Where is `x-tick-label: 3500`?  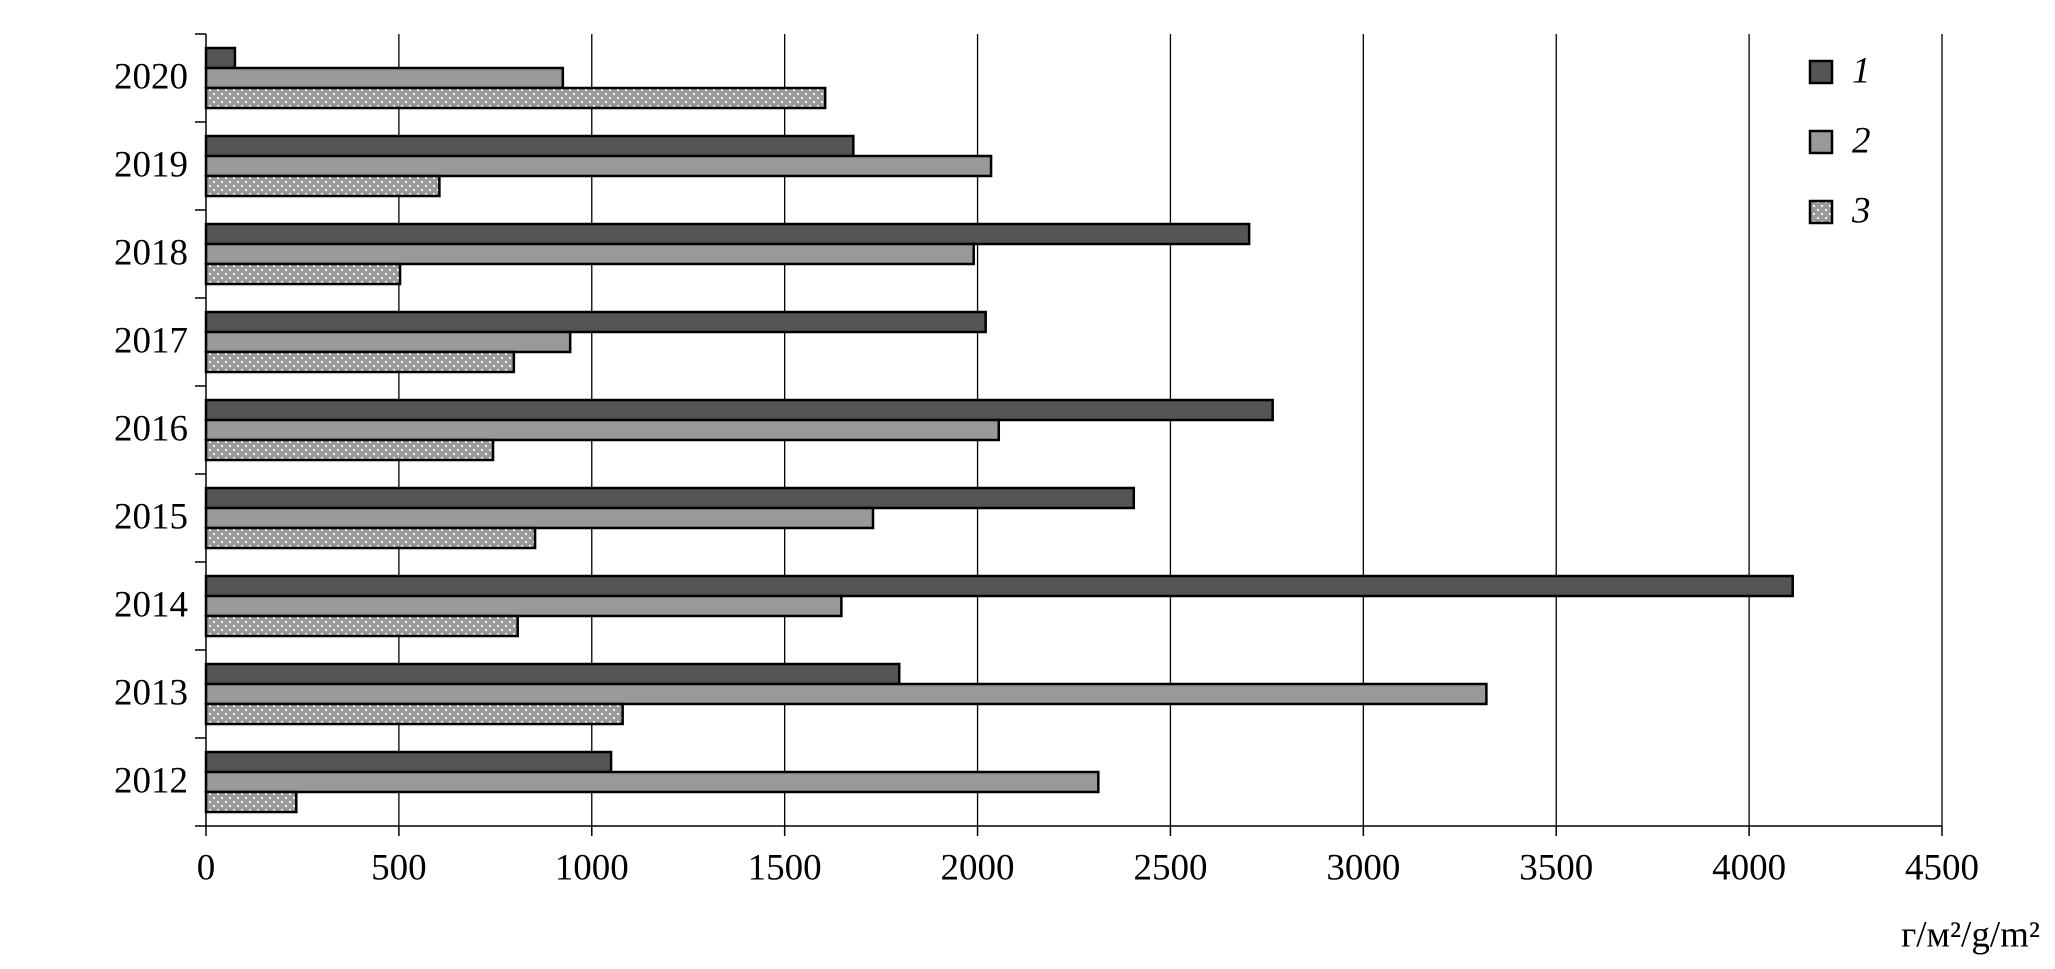 x-tick-label: 3500 is located at coordinates (1556, 867).